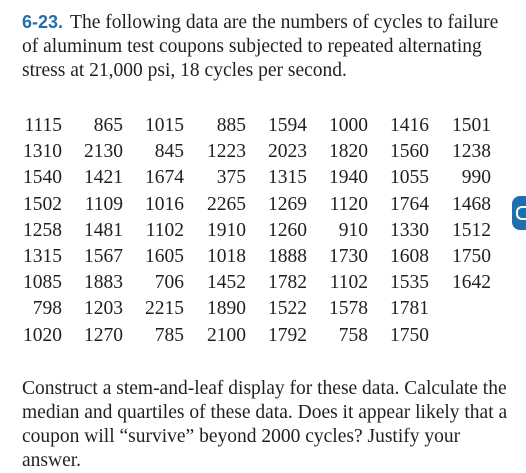 This screenshot has width=526, height=473. I want to click on table-cell: 865, so click(108, 126).